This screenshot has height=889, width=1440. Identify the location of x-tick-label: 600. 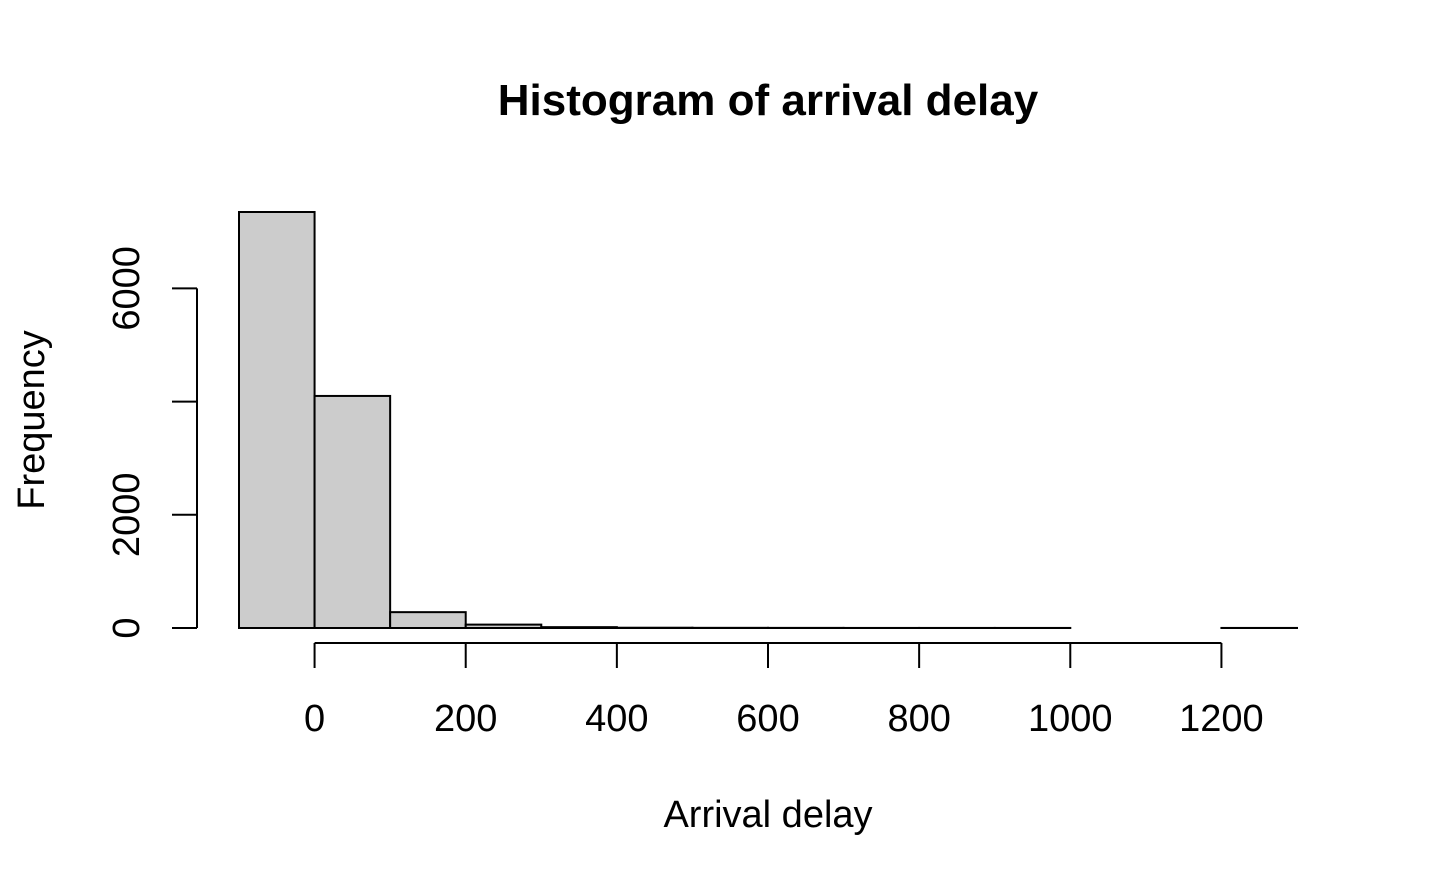
(767, 719).